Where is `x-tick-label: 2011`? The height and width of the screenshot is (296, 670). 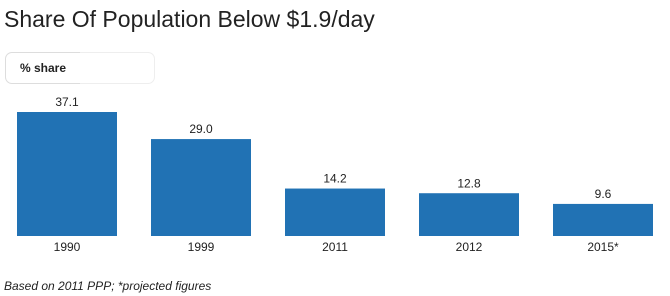 x-tick-label: 2011 is located at coordinates (335, 247).